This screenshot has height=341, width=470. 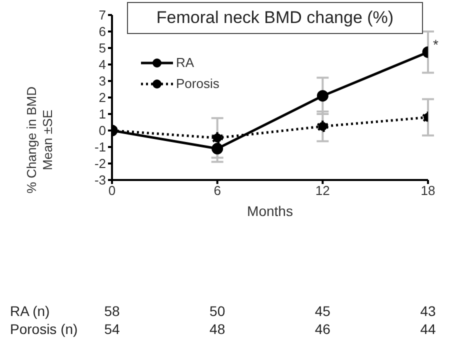 What do you see at coordinates (44, 329) in the screenshot?
I see `text: Porosis (n)` at bounding box center [44, 329].